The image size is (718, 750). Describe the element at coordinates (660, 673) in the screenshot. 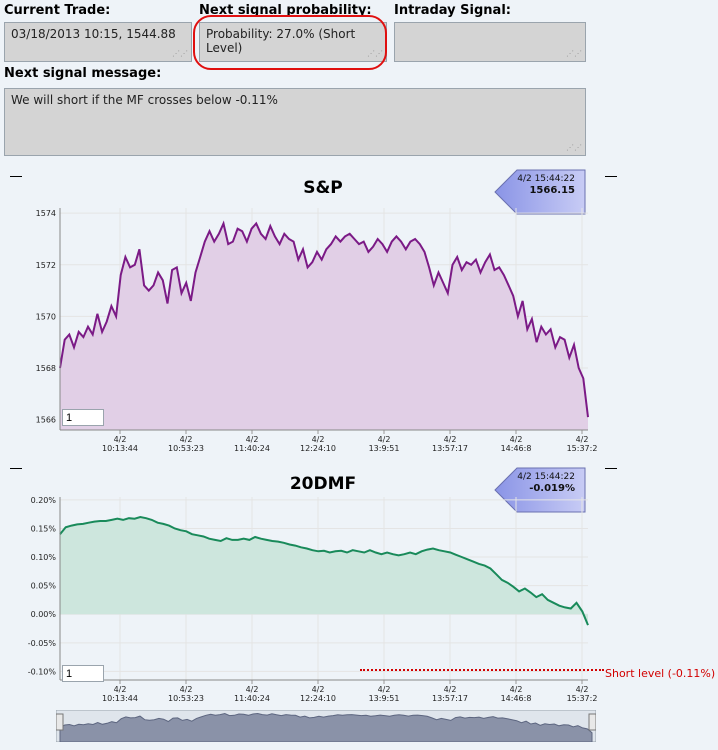

I see `short-level-label: Short level (-0.11%)` at that location.